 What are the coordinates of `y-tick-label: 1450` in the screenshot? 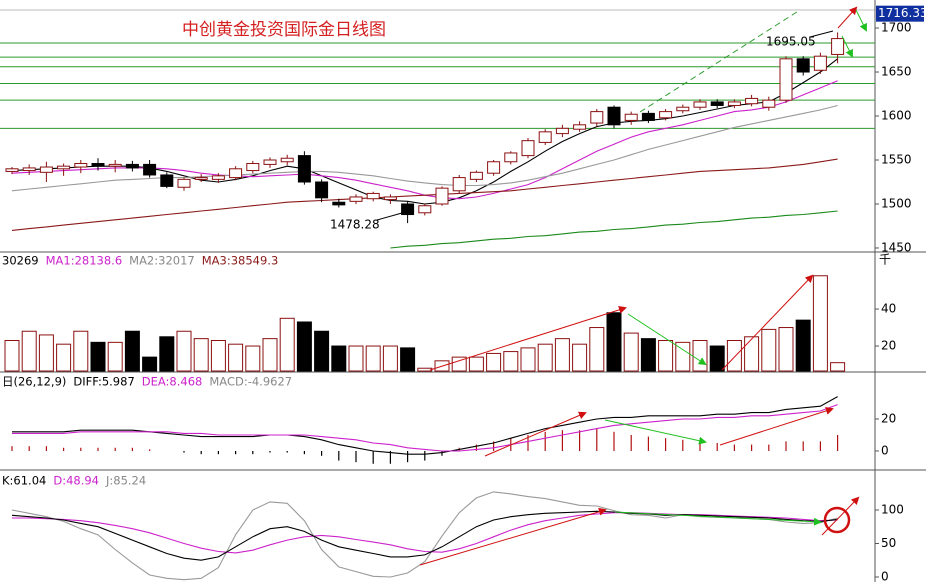 It's located at (896, 247).